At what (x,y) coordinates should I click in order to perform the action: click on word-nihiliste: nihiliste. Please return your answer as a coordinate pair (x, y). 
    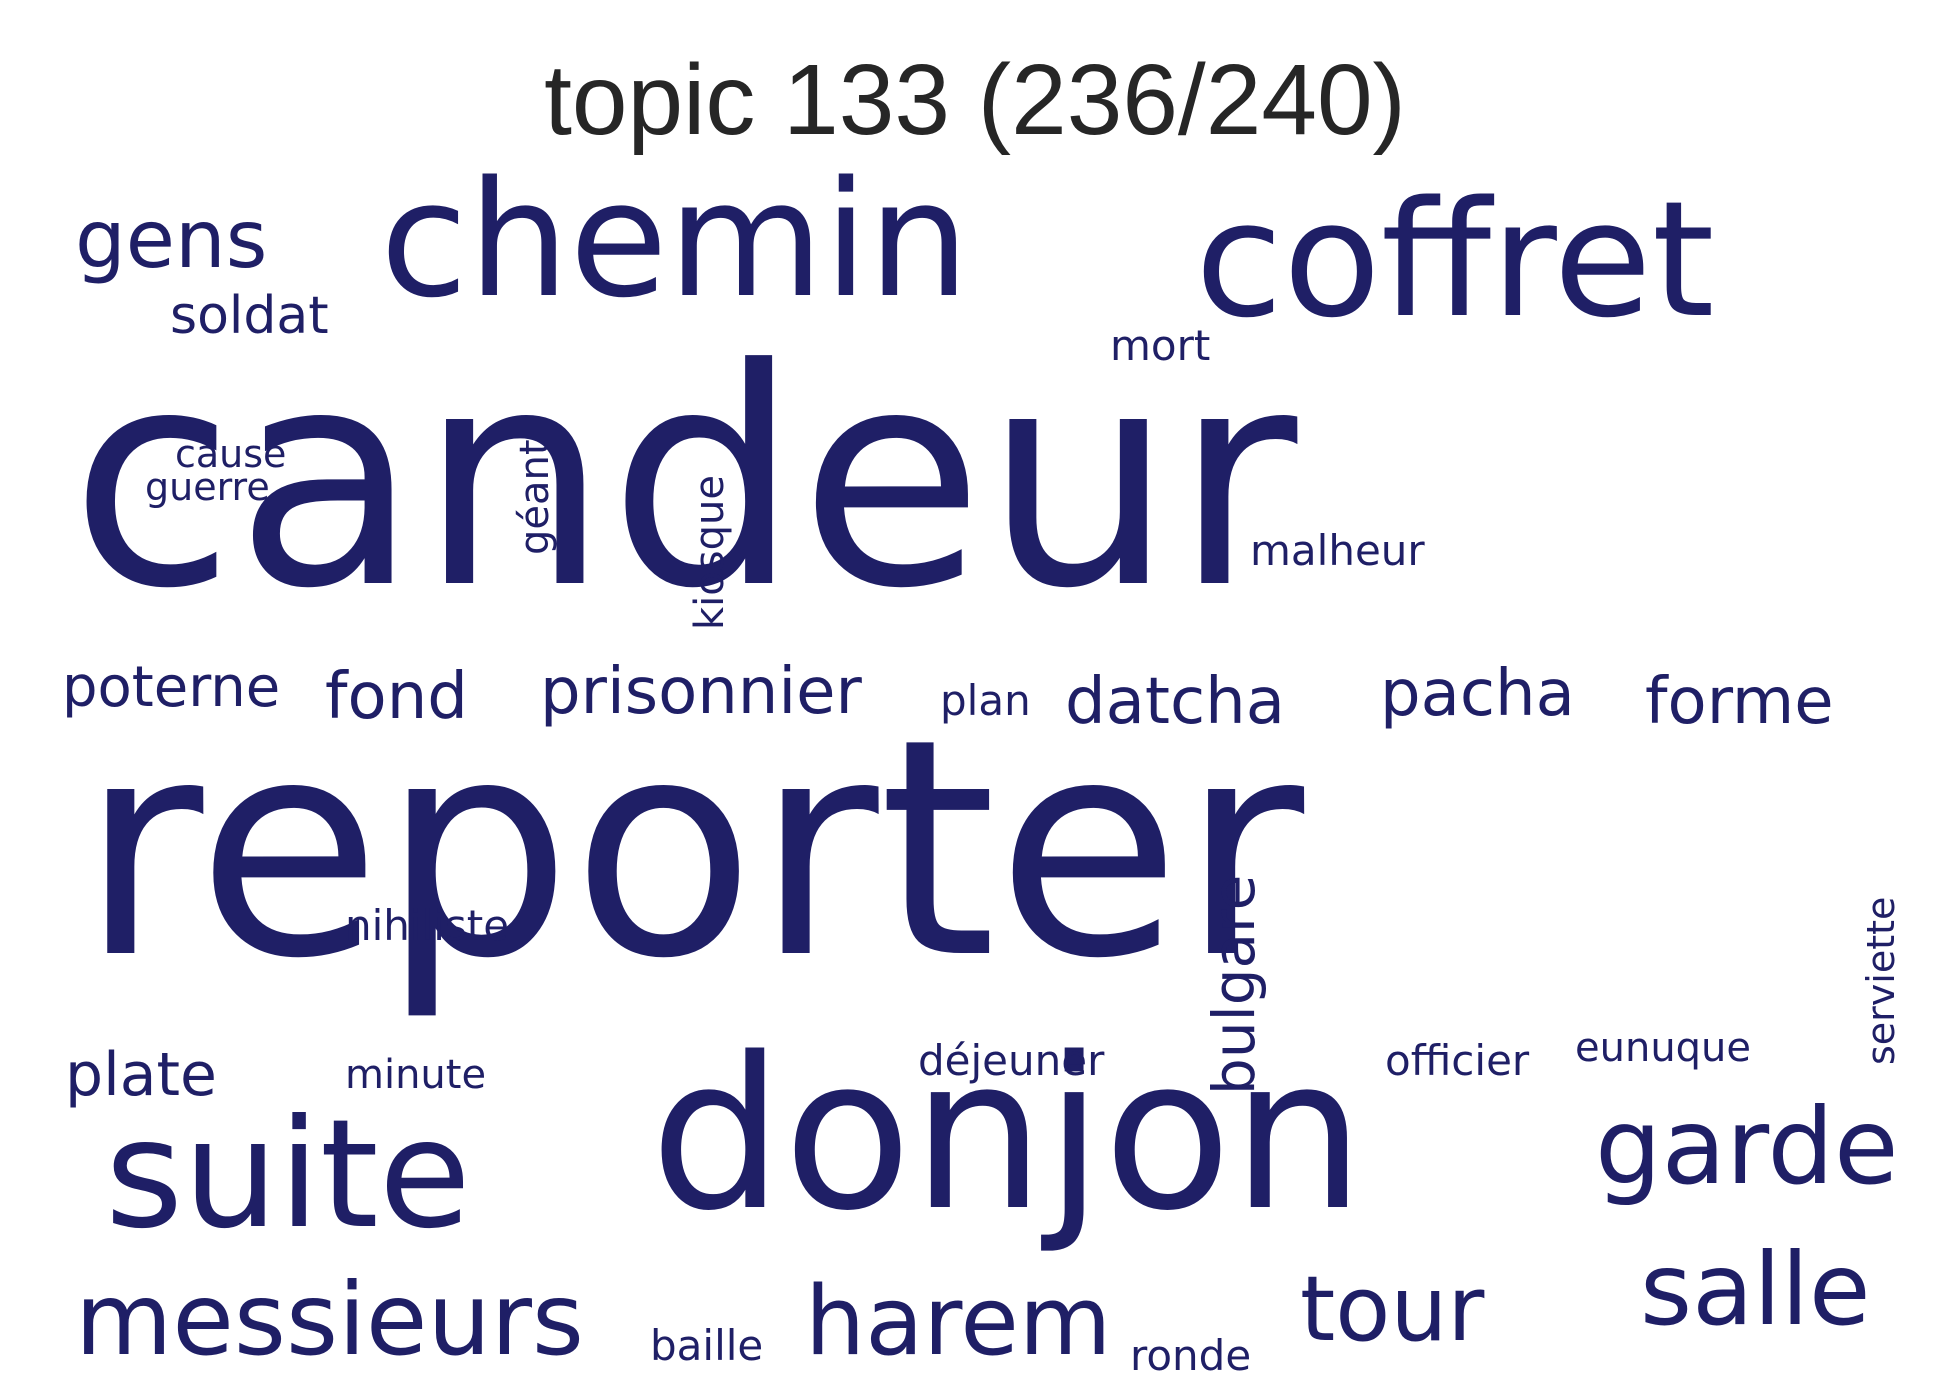
    Looking at the image, I should click on (427, 925).